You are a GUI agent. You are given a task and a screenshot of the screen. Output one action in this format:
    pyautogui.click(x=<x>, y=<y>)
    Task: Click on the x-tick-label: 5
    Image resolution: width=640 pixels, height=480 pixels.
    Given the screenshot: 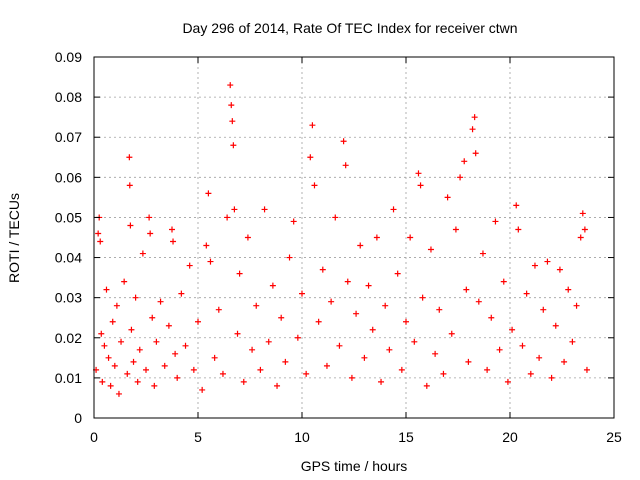 What is the action you would take?
    pyautogui.click(x=198, y=437)
    